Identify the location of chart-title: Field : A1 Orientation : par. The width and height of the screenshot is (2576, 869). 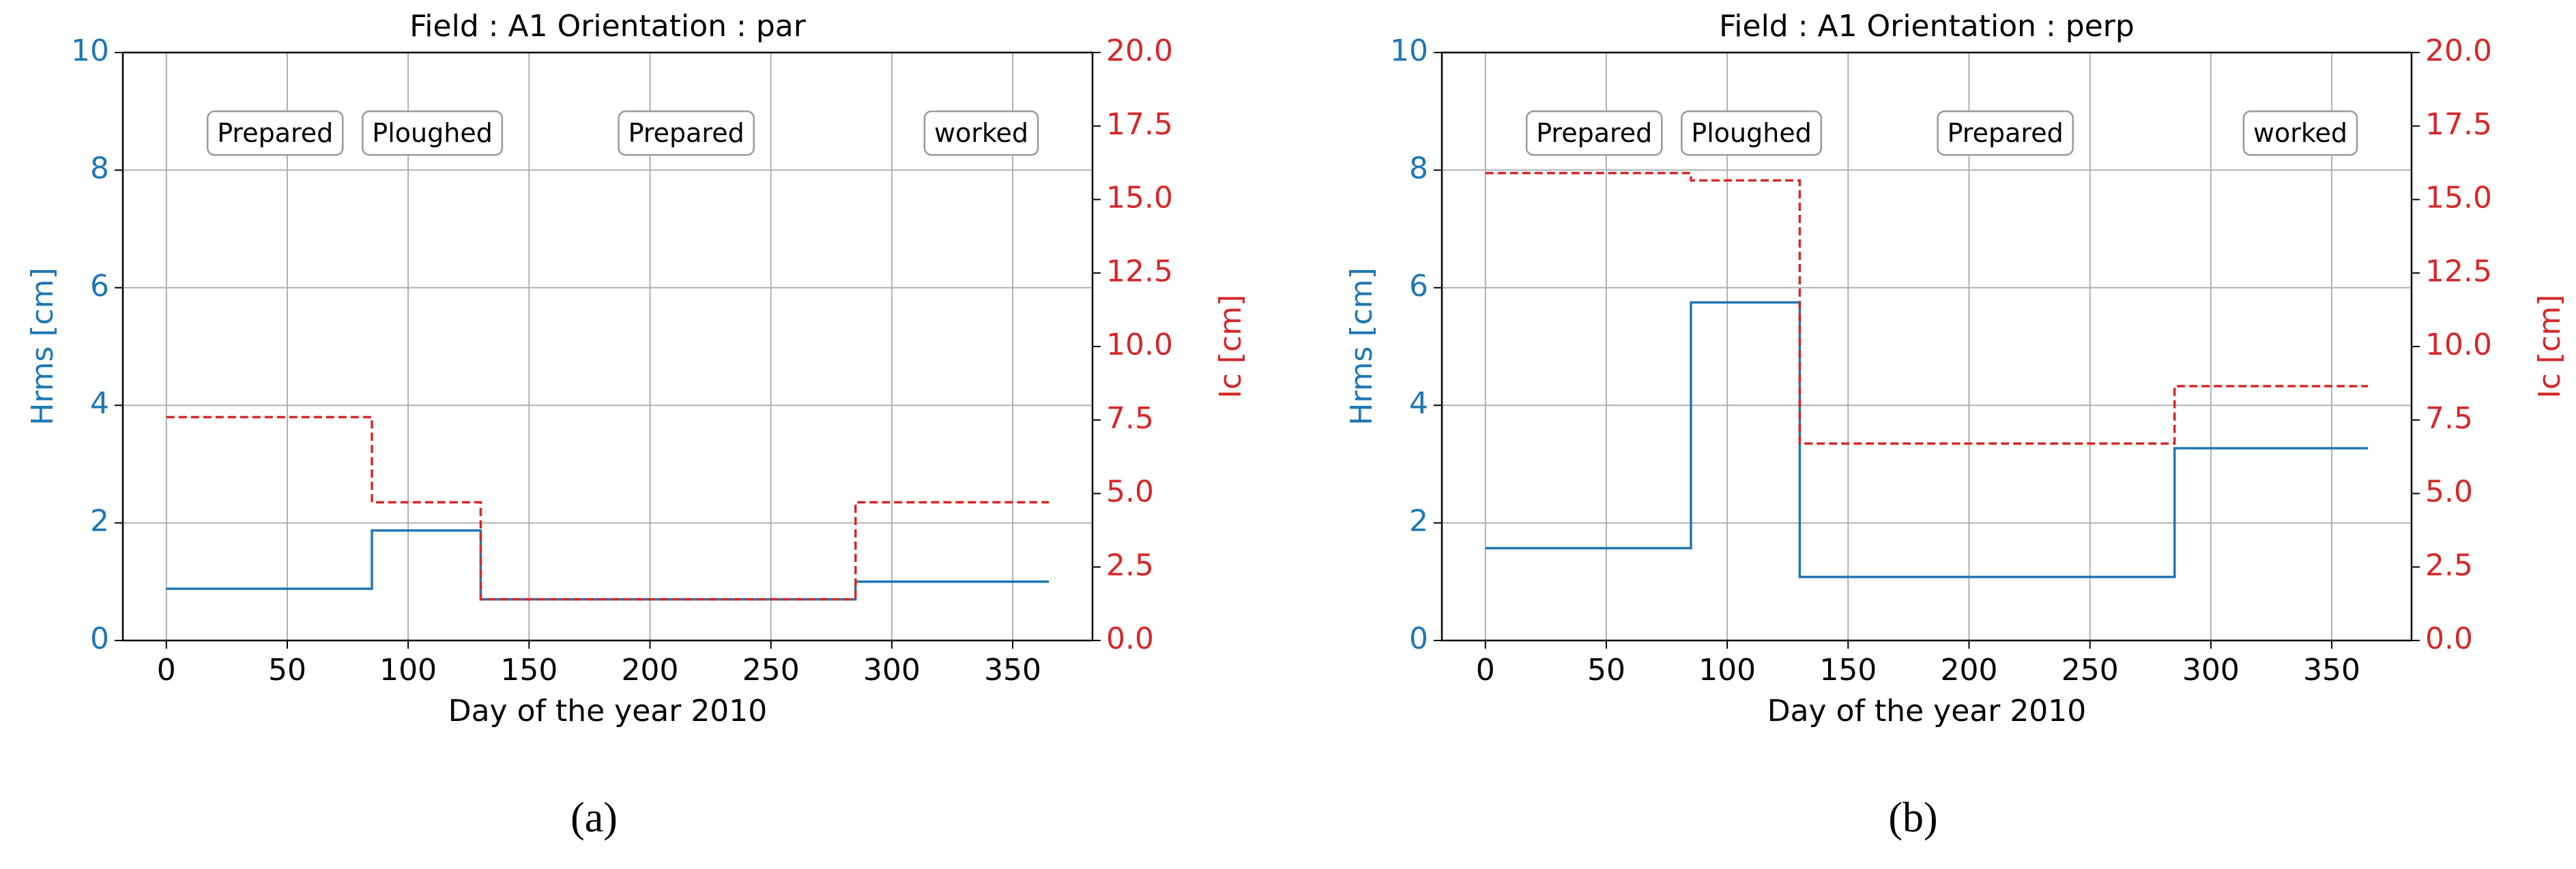
(608, 26).